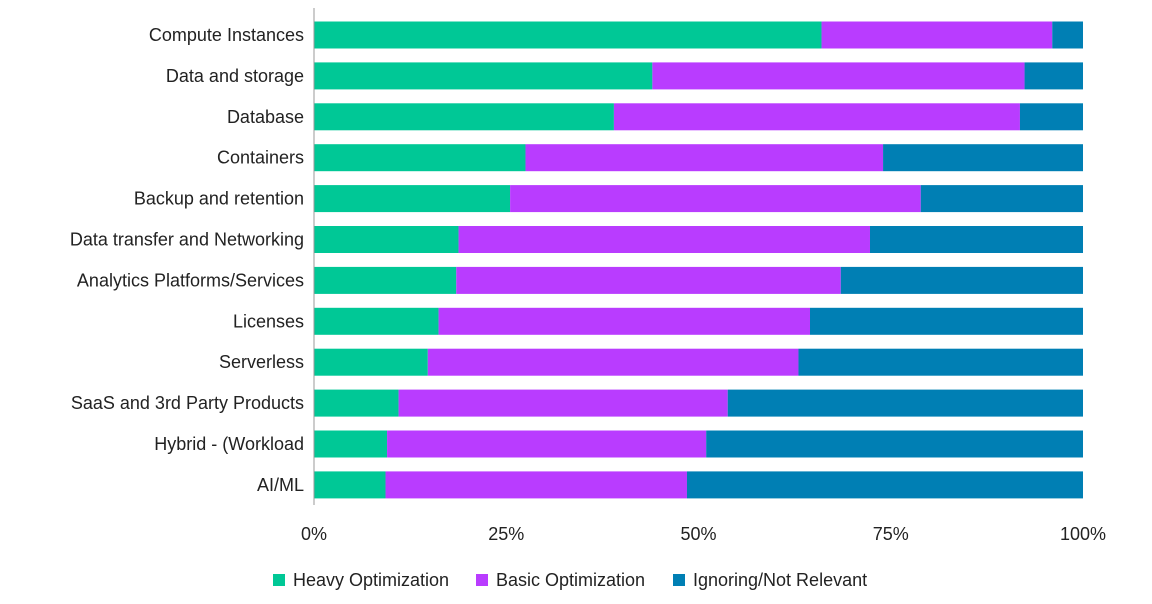 Image resolution: width=1152 pixels, height=604 pixels. I want to click on legend-label: Basic Optimization, so click(570, 580).